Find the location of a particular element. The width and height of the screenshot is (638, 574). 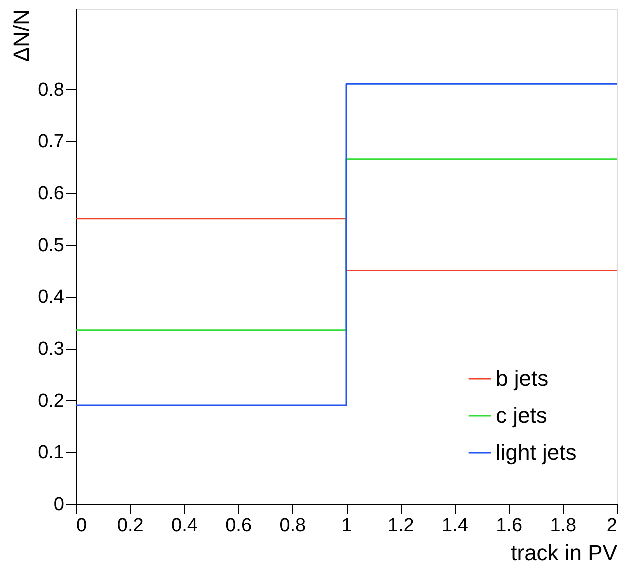

y-tick-label: 0.4 is located at coordinates (51, 297).